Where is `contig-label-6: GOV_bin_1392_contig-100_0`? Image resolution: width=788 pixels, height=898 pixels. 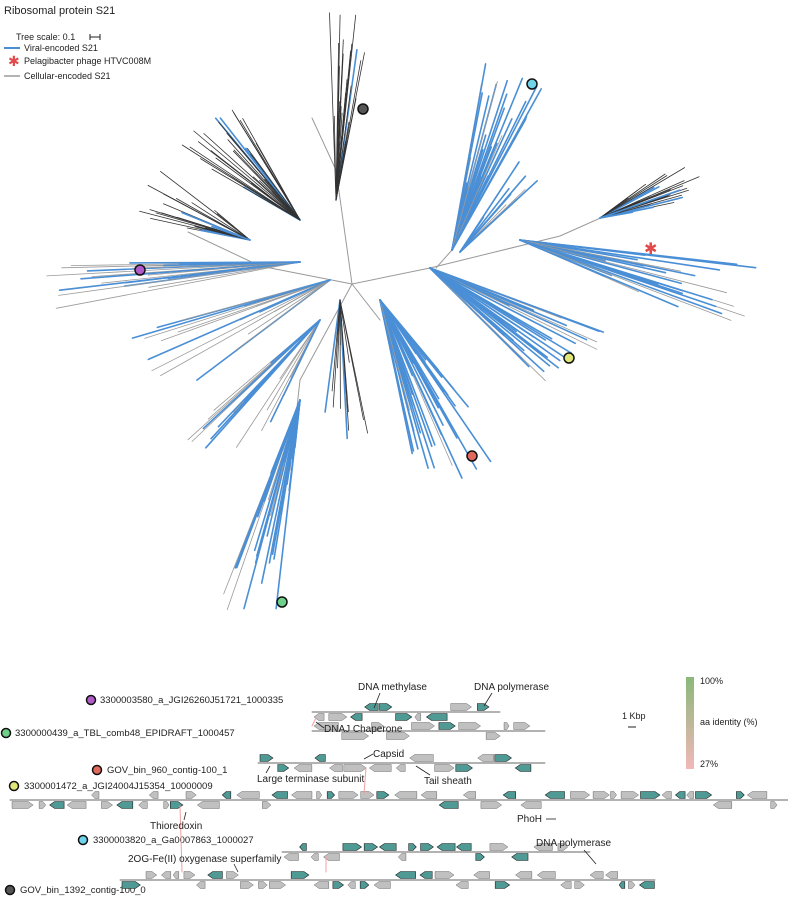 contig-label-6: GOV_bin_1392_contig-100_0 is located at coordinates (75, 890).